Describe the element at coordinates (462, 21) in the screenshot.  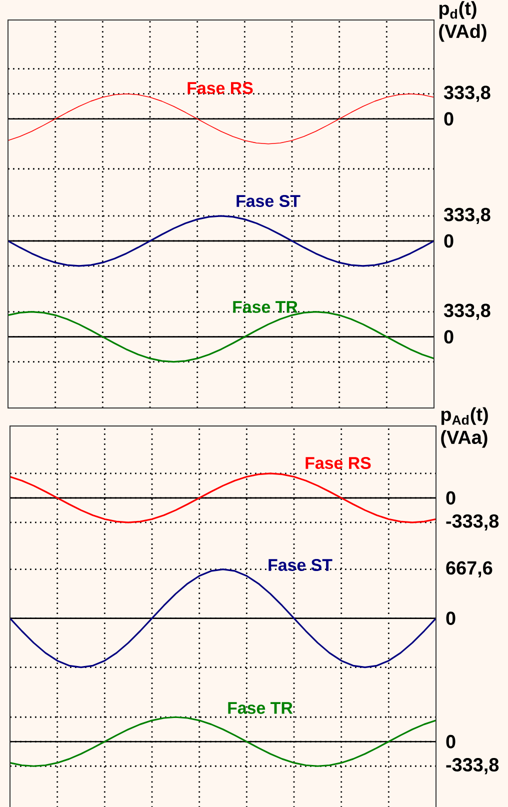
I see `y-axis-title: p$_{d}$(t) (VAd)` at that location.